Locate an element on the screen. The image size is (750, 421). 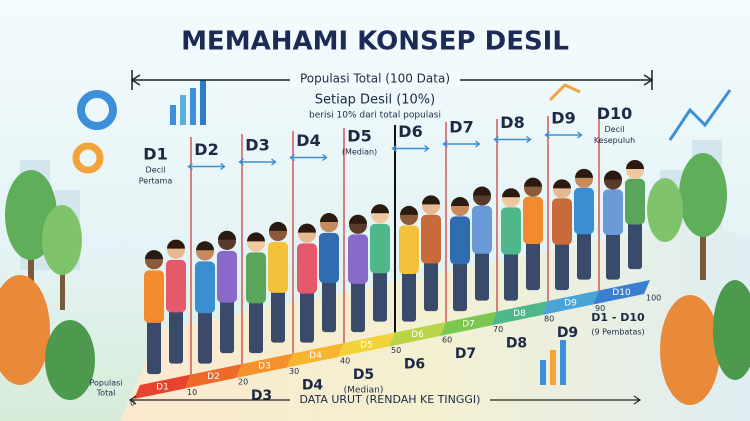
ruler-label: D8 is located at coordinates (519, 314).